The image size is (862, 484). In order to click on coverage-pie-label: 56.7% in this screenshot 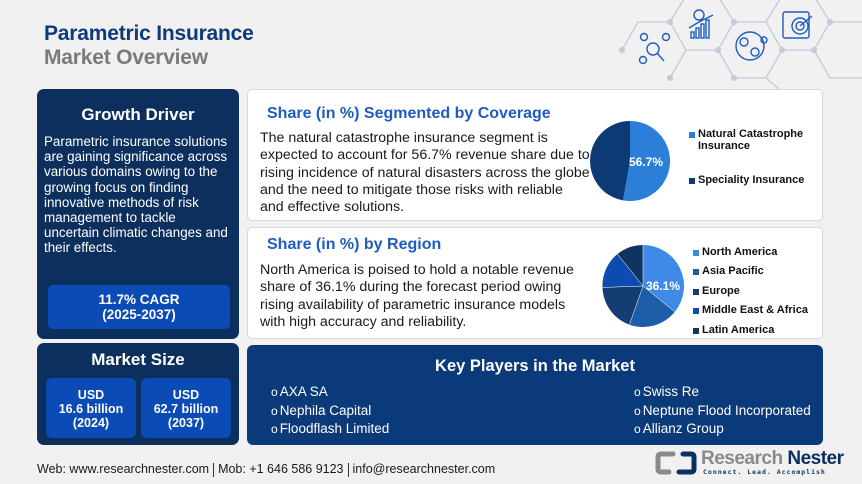, I will do `click(646, 162)`.